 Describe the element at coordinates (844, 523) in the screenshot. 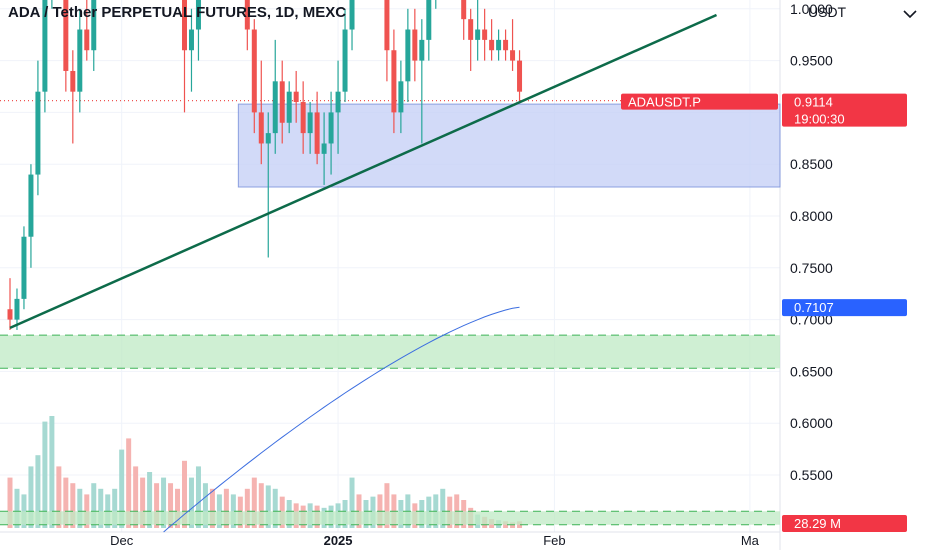

I see `volume-badge` at that location.